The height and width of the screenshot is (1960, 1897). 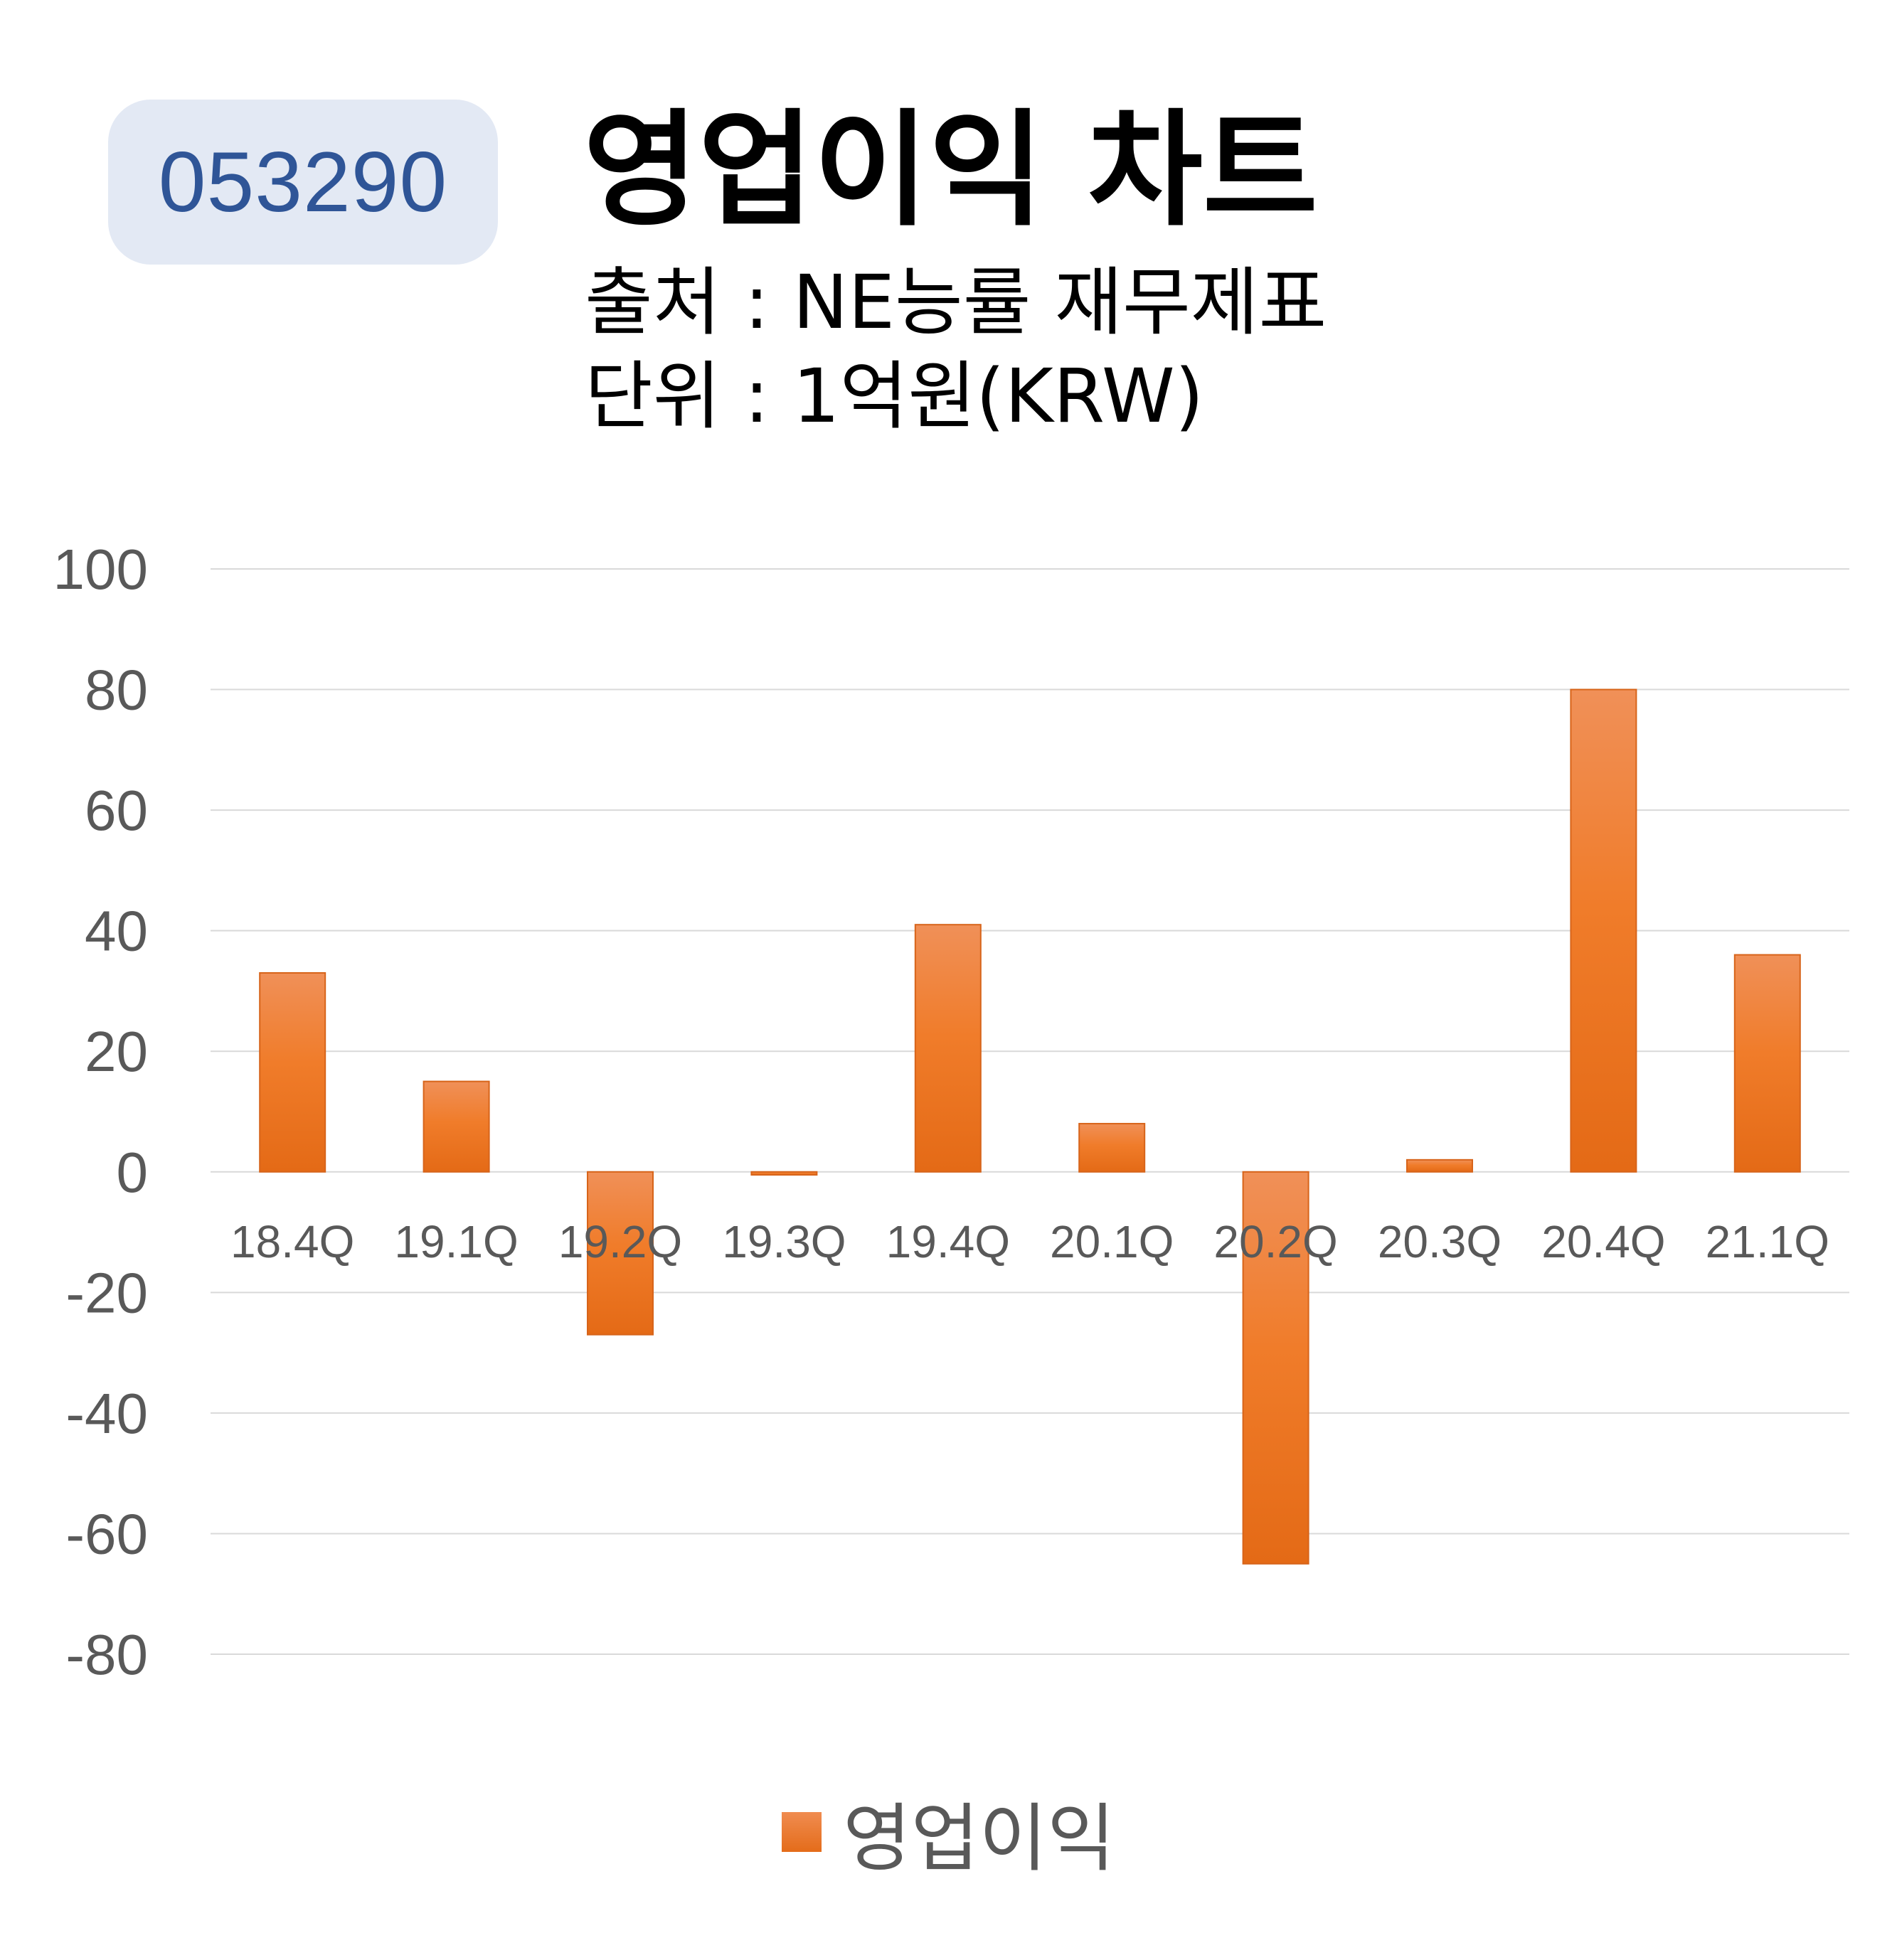 I want to click on y-tick-label: -60, so click(x=107, y=1533).